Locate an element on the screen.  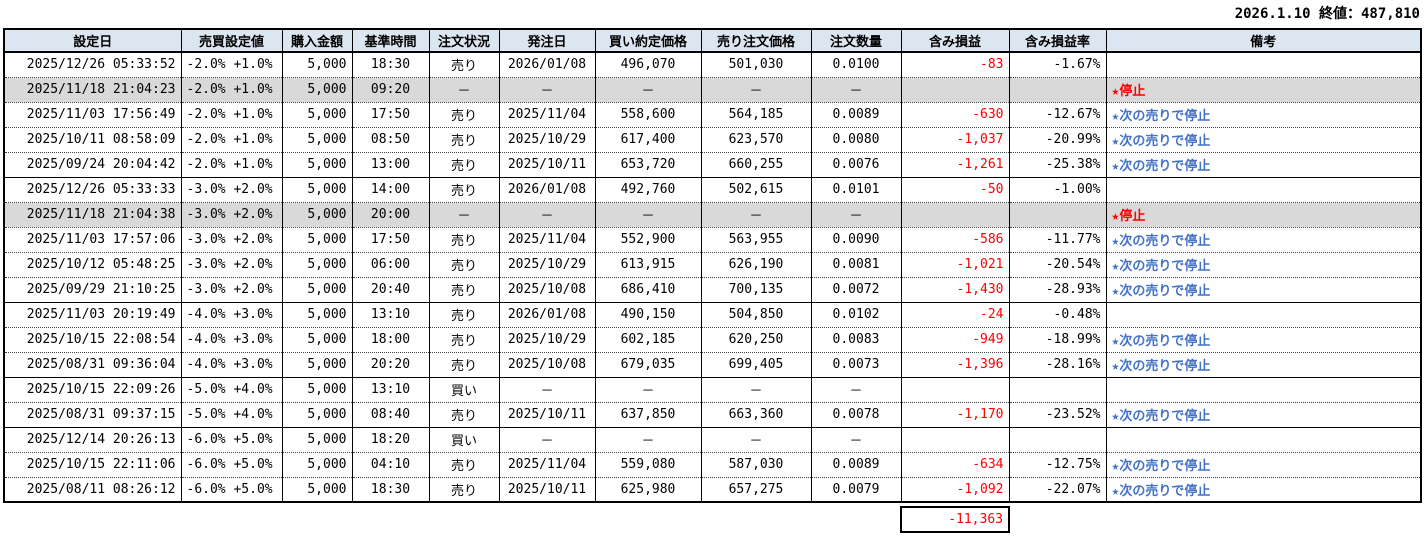
cell-sell-order-price: 564,185 is located at coordinates (756, 115).